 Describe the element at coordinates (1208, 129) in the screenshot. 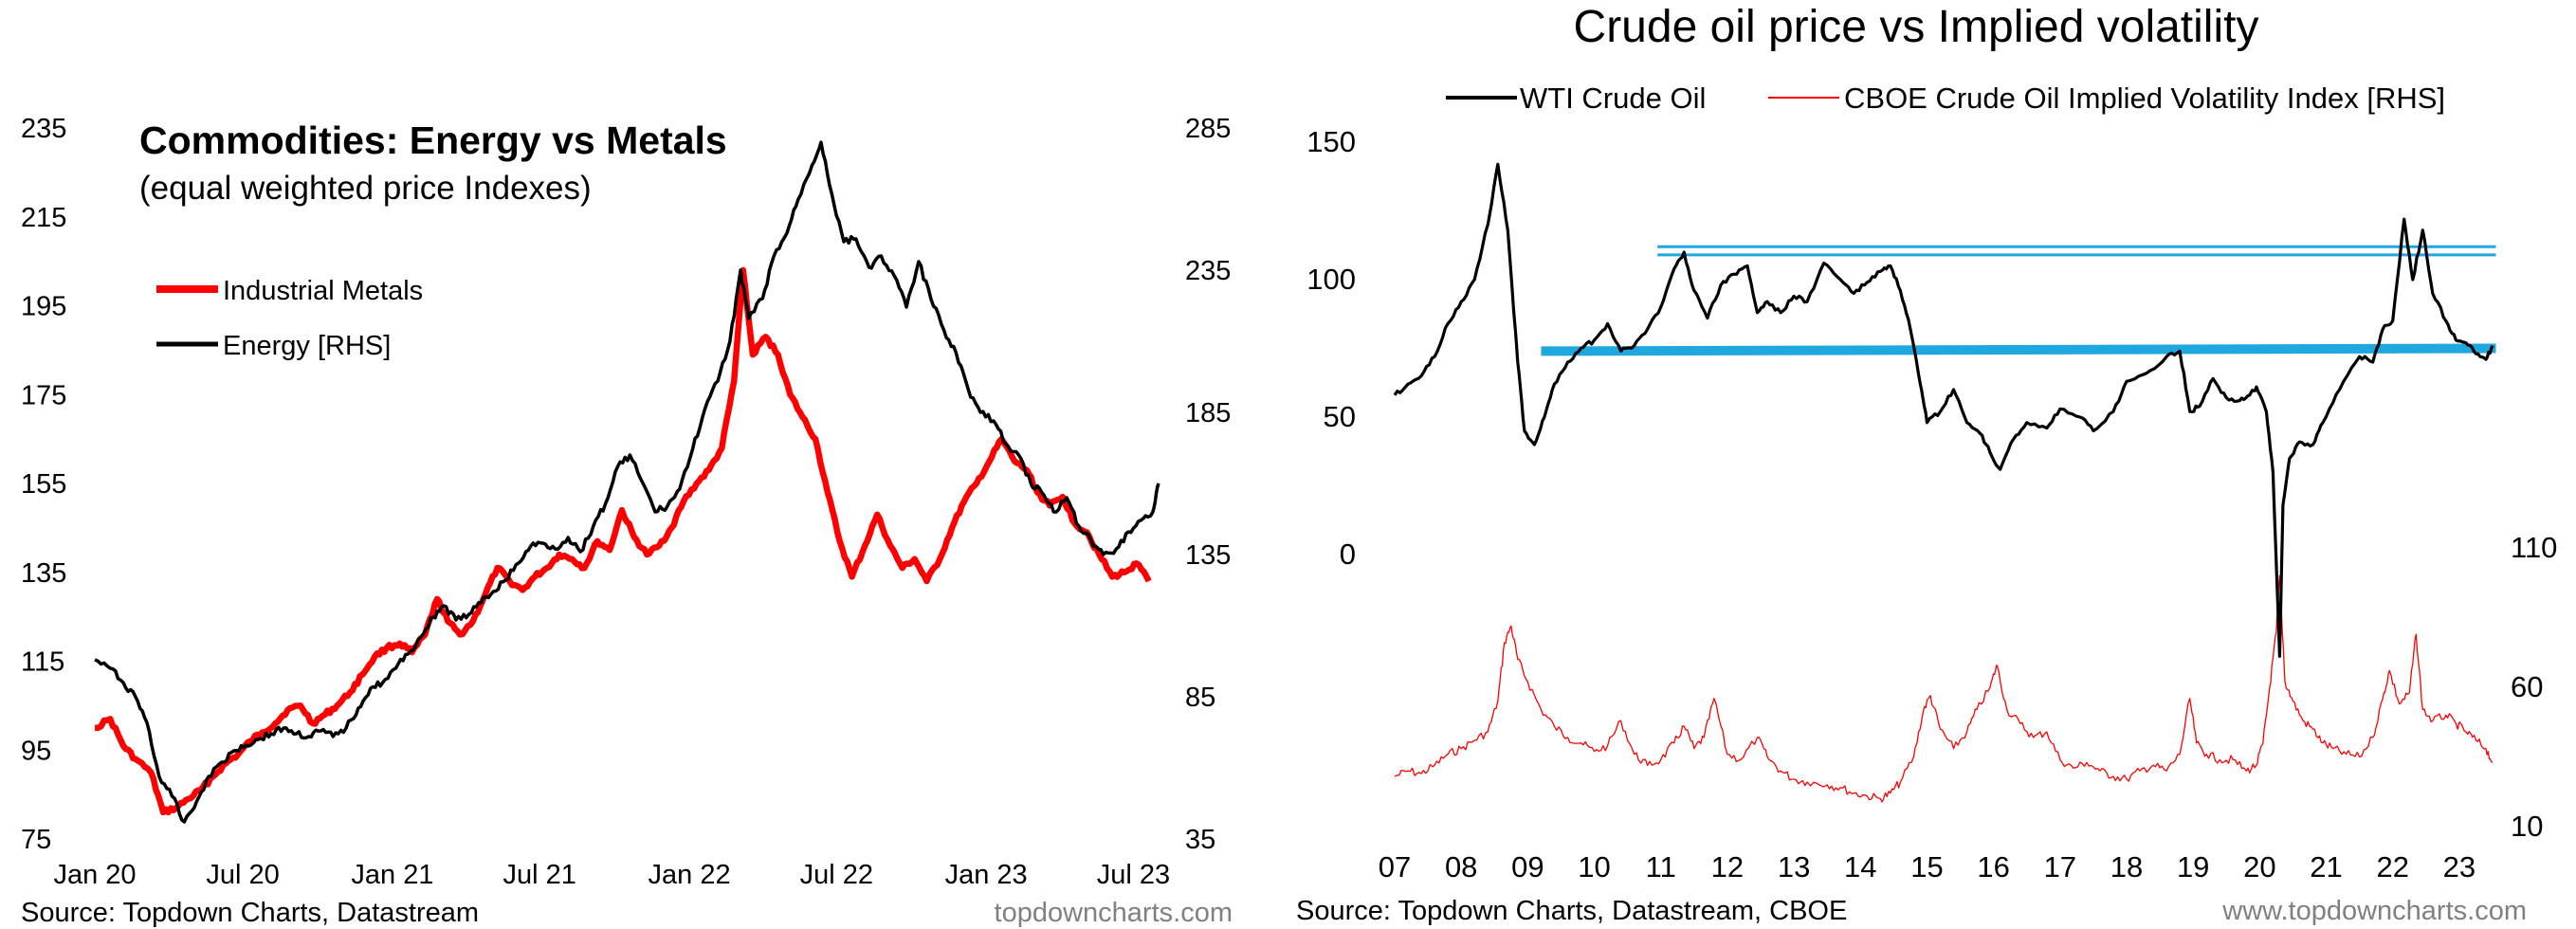

I see `right-axis-tick-label: 285` at that location.